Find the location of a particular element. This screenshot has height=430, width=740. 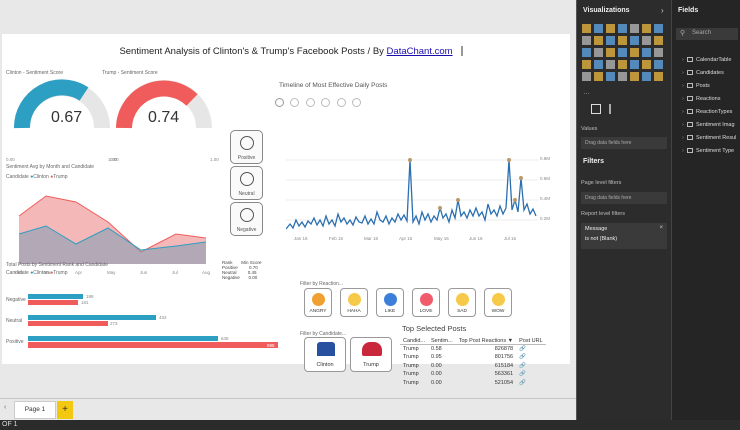

clinton-gauge-min: 0.00 is located at coordinates (10, 159).